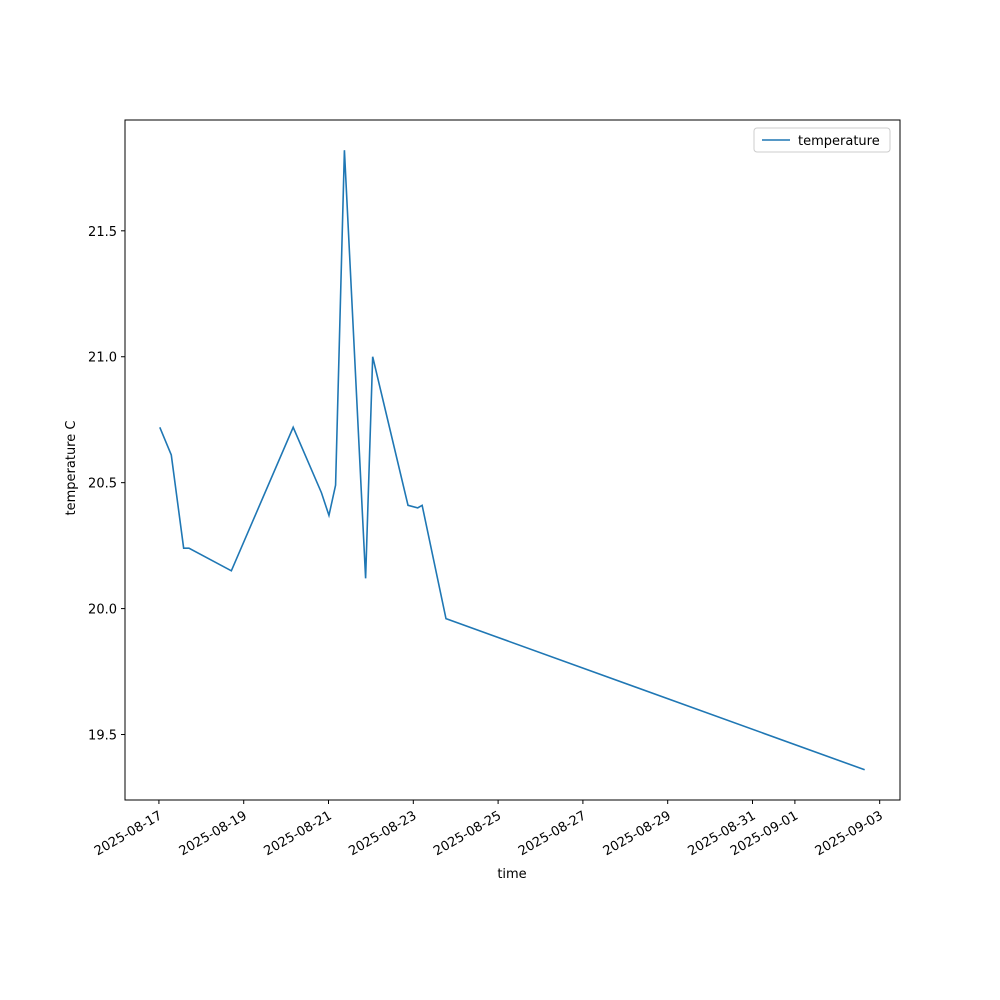 The height and width of the screenshot is (1000, 1000). What do you see at coordinates (102, 610) in the screenshot?
I see `y-tick-label: 20.0` at bounding box center [102, 610].